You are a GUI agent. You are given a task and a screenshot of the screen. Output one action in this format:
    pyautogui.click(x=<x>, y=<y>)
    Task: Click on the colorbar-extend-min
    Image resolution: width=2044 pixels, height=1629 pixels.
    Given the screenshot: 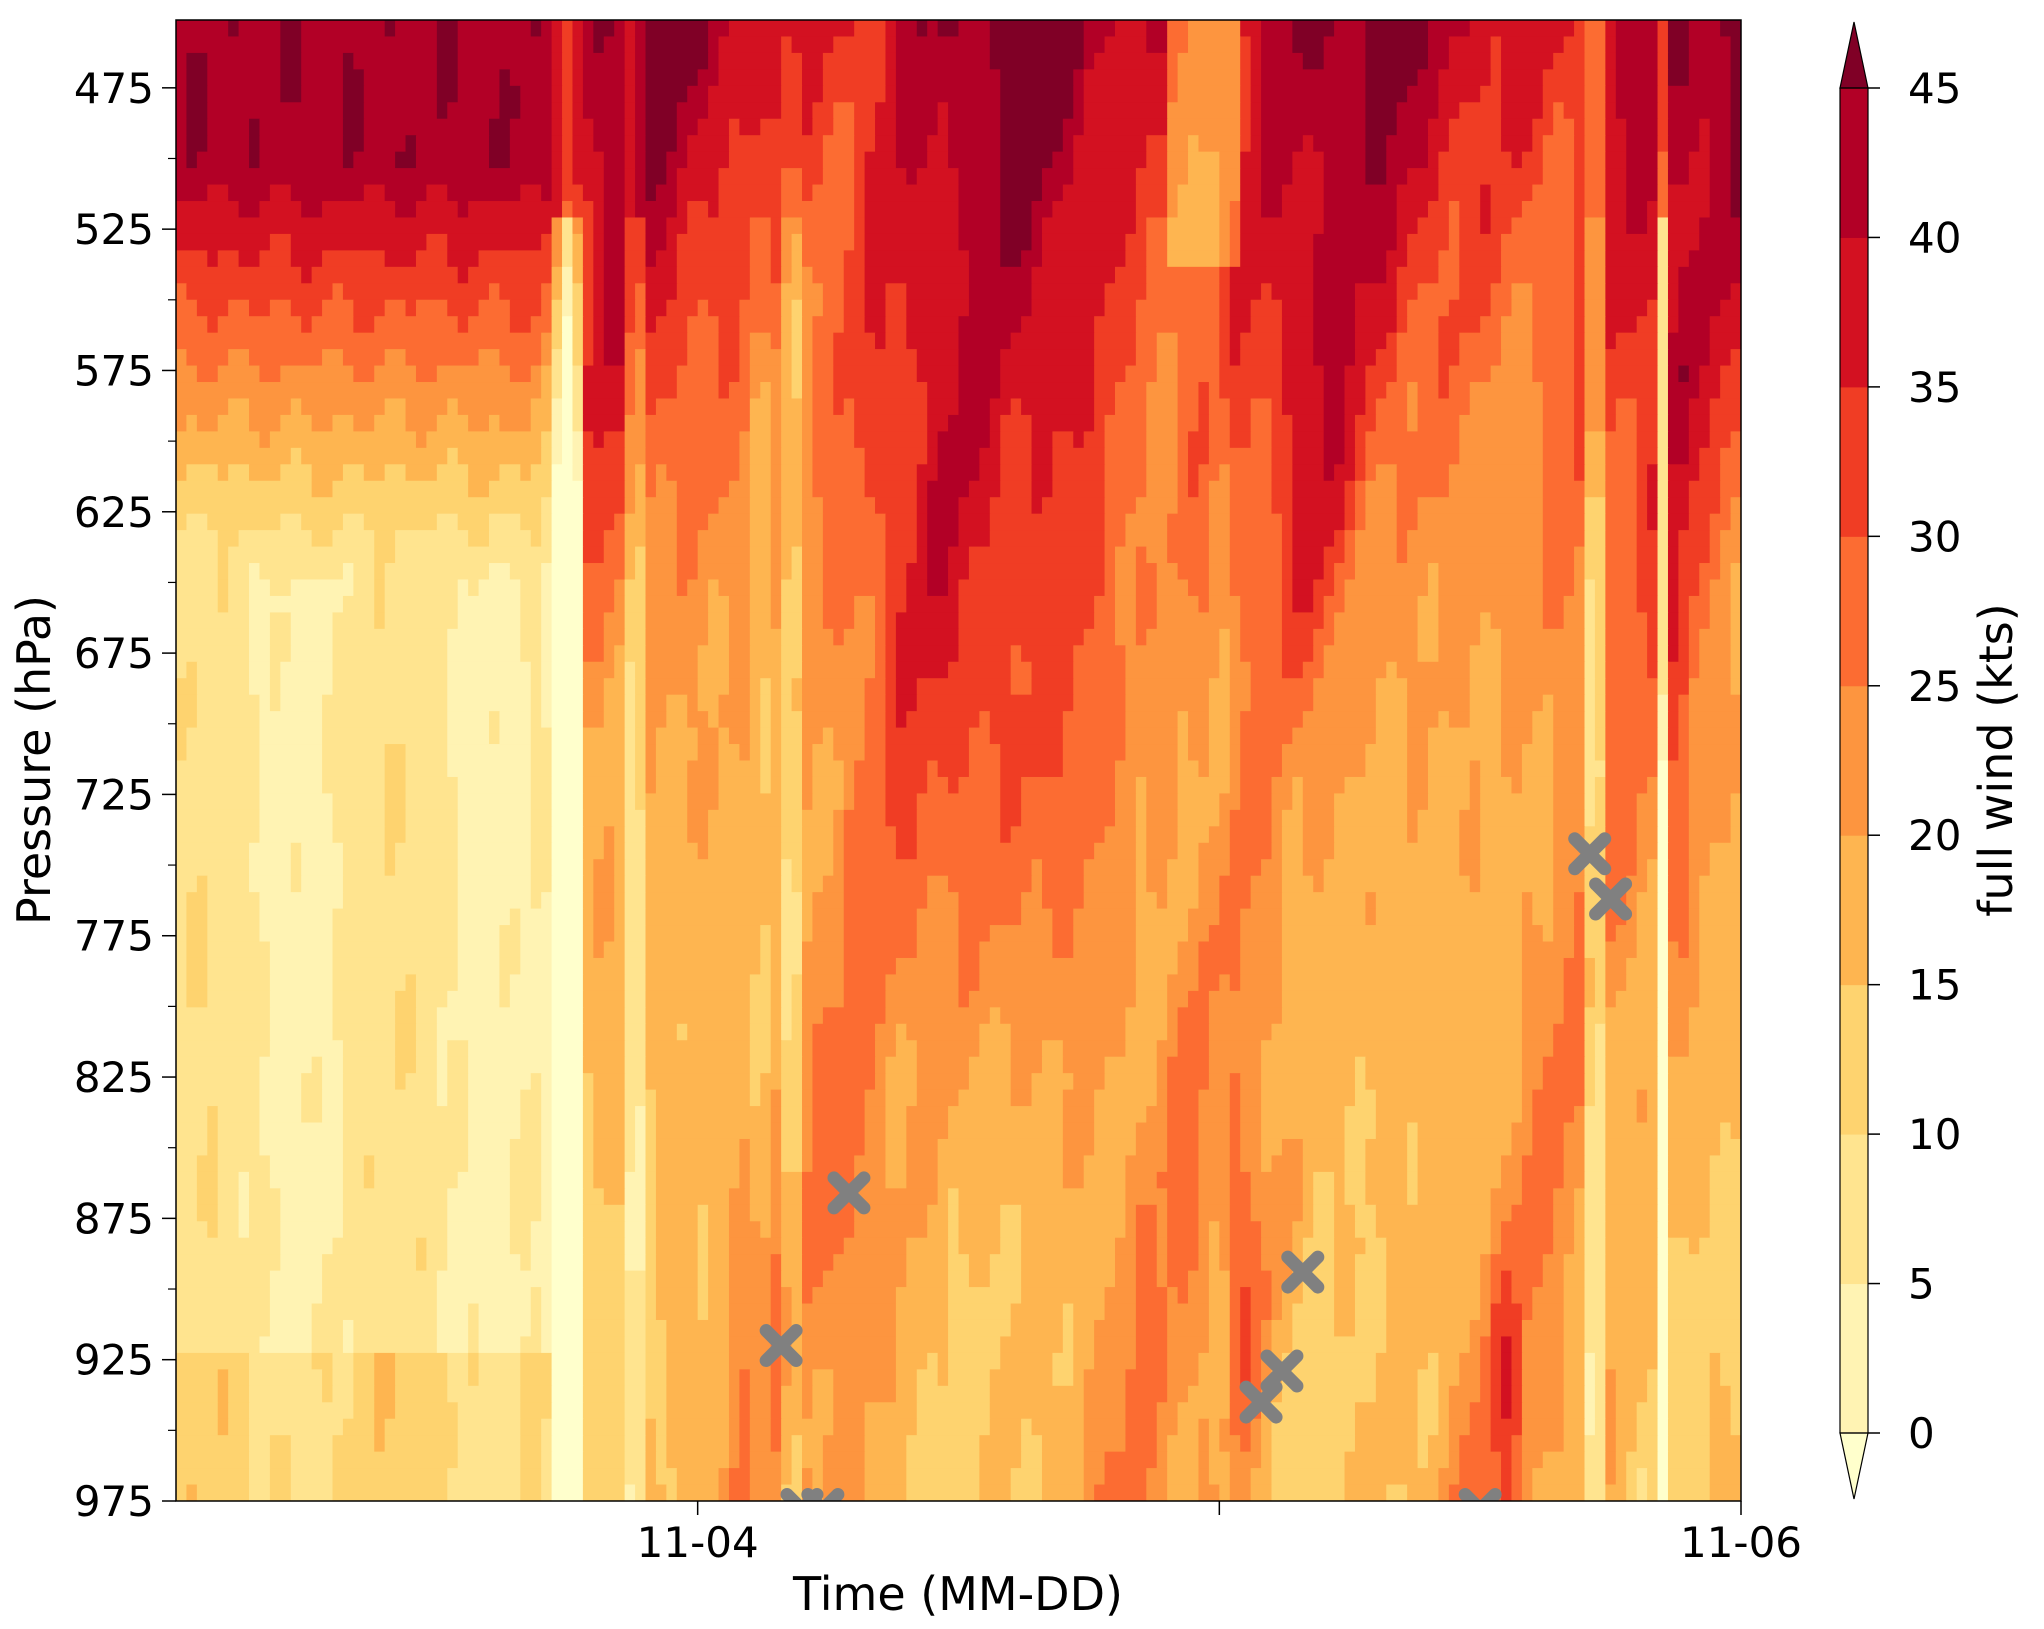 What is the action you would take?
    pyautogui.click(x=1854, y=1466)
    